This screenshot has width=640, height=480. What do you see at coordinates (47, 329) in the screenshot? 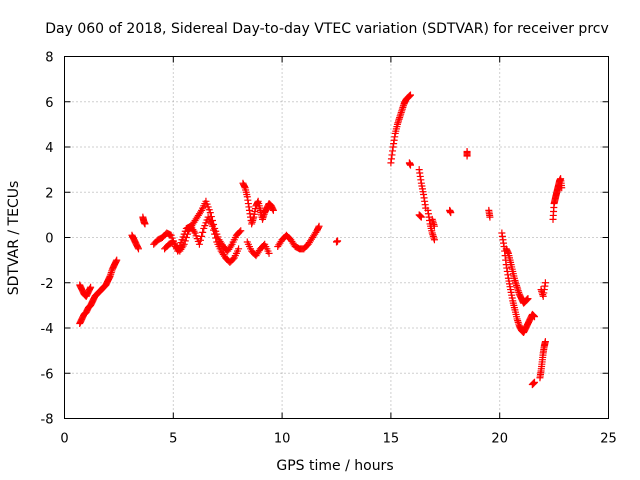
I see `y-tick-label: -4` at bounding box center [47, 329].